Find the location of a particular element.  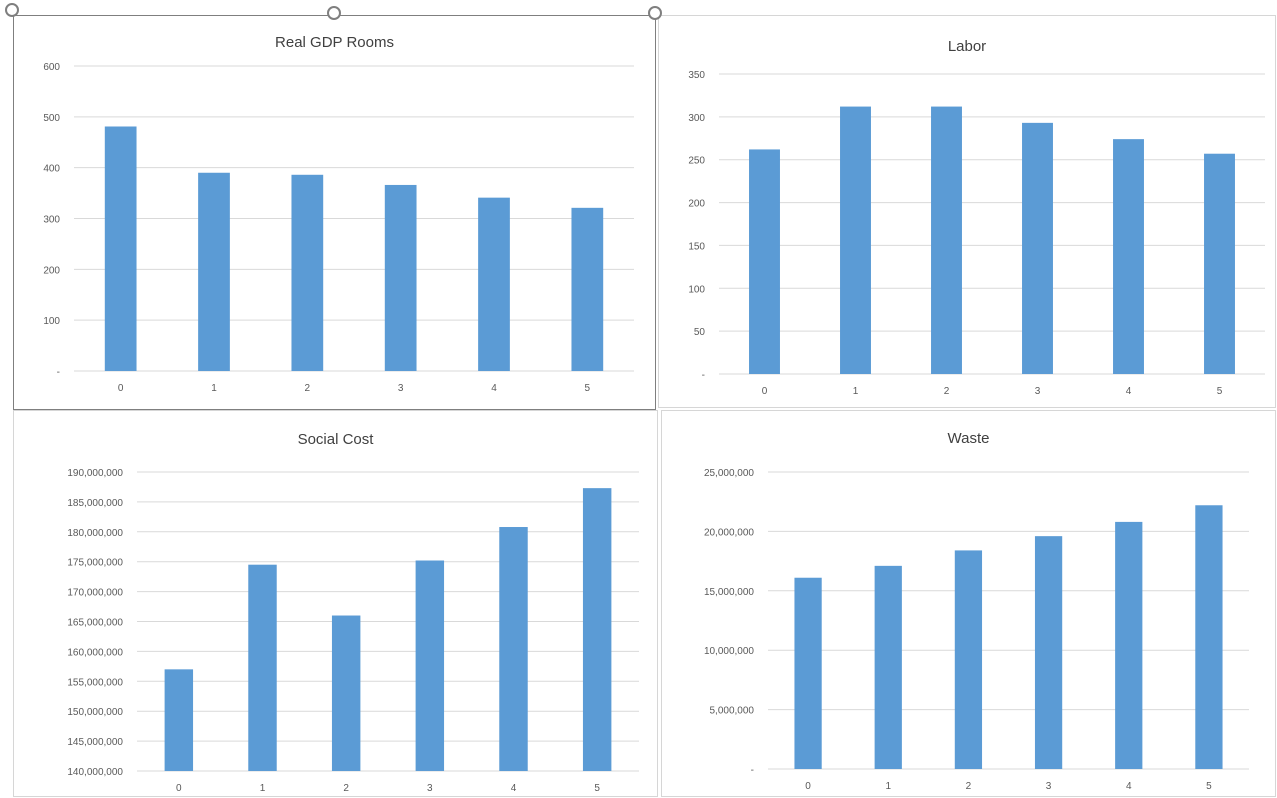

y-tick-label: 25,000,000 is located at coordinates (729, 473).